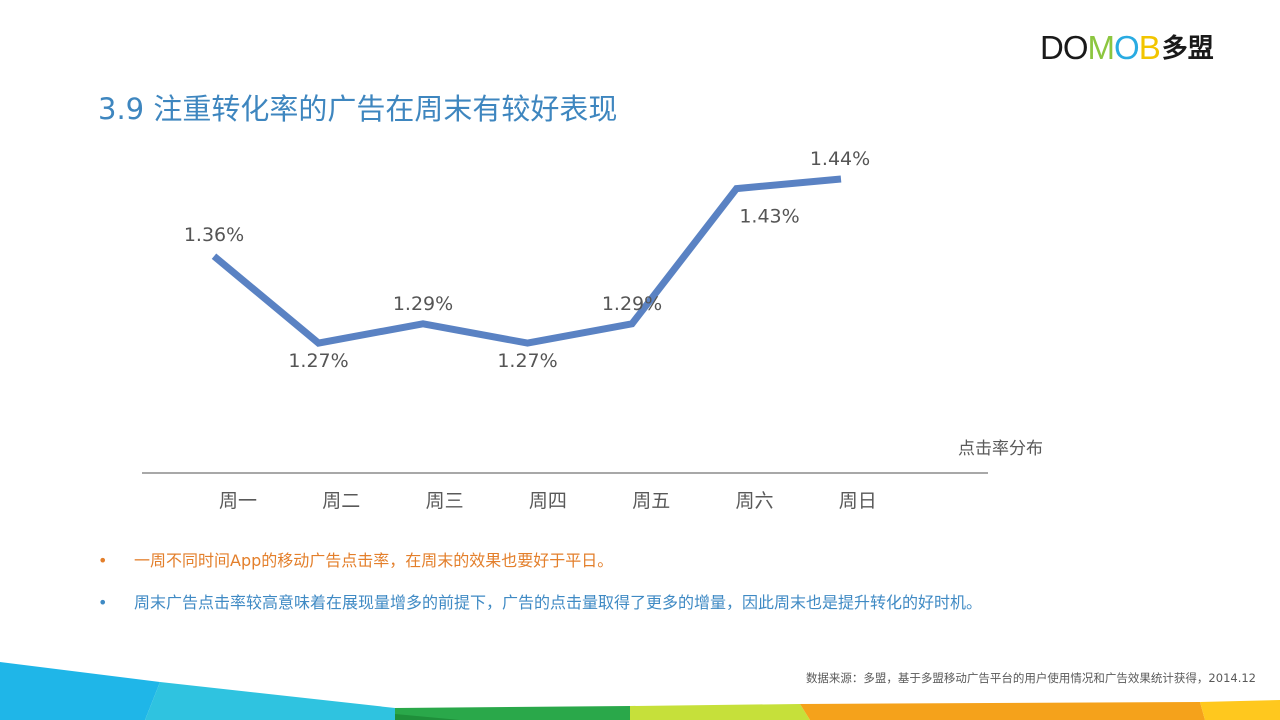 The height and width of the screenshot is (720, 1280). I want to click on category-label: 周日, so click(858, 501).